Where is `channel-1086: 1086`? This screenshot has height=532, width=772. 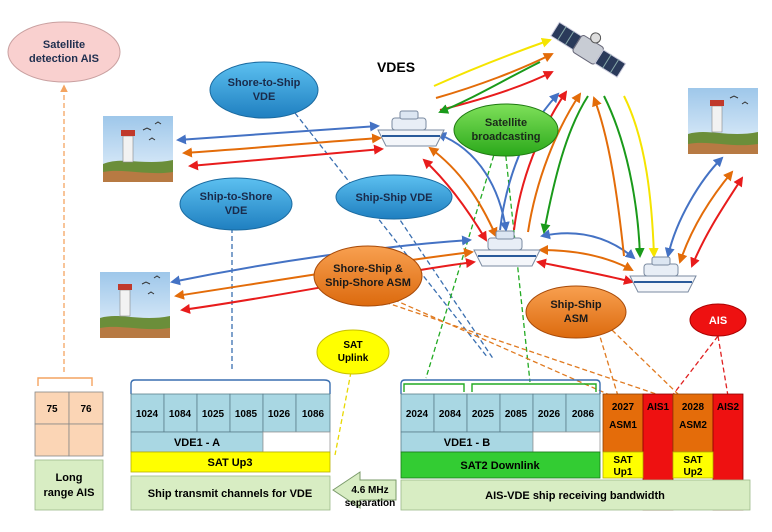 channel-1086: 1086 is located at coordinates (313, 414).